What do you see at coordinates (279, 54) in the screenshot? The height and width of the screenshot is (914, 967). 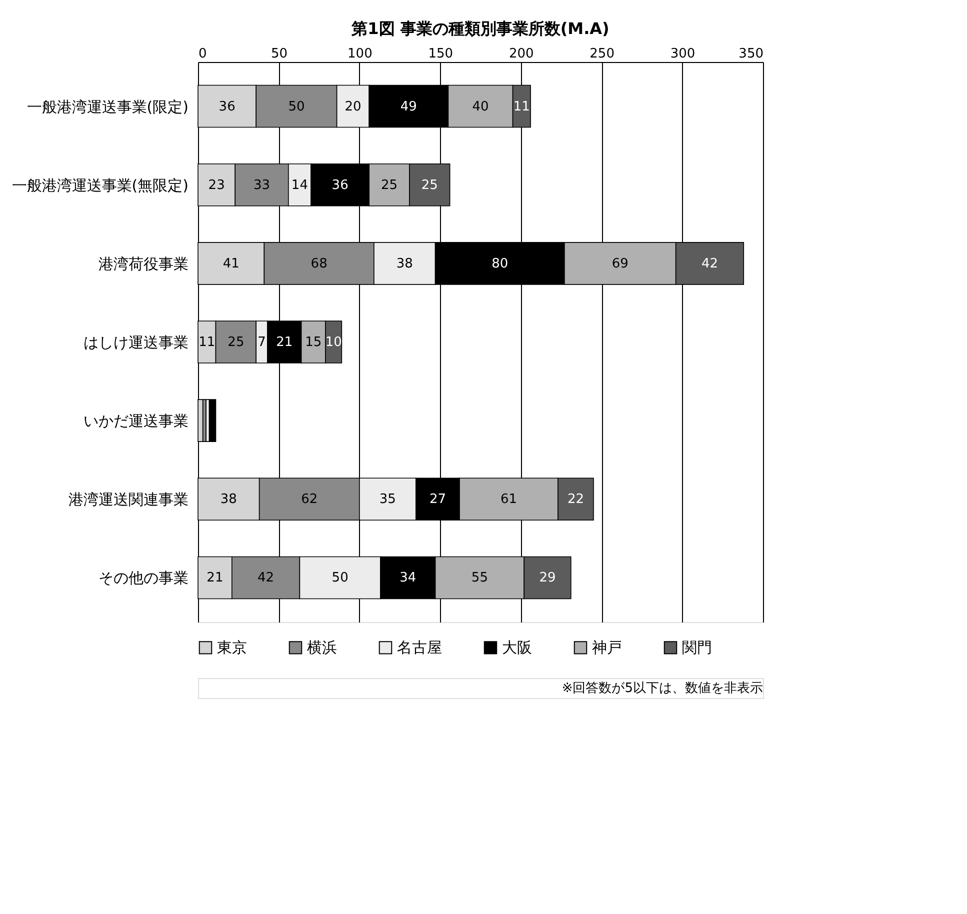 I see `x-tick-label: 50` at bounding box center [279, 54].